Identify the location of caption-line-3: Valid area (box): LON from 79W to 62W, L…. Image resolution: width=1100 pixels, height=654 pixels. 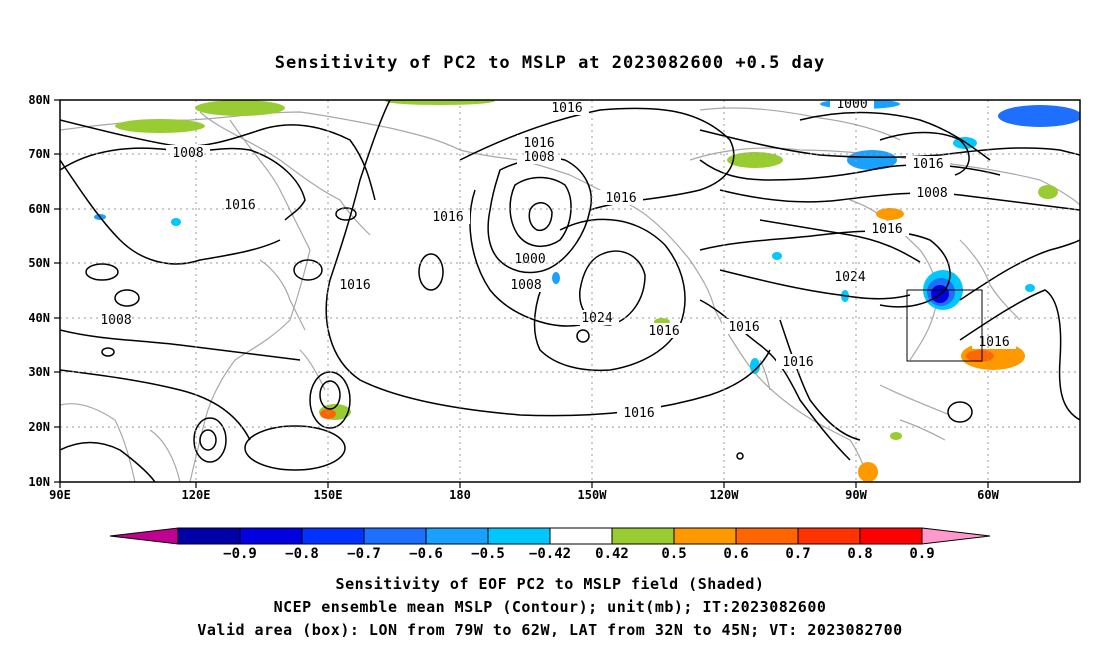
(549, 630).